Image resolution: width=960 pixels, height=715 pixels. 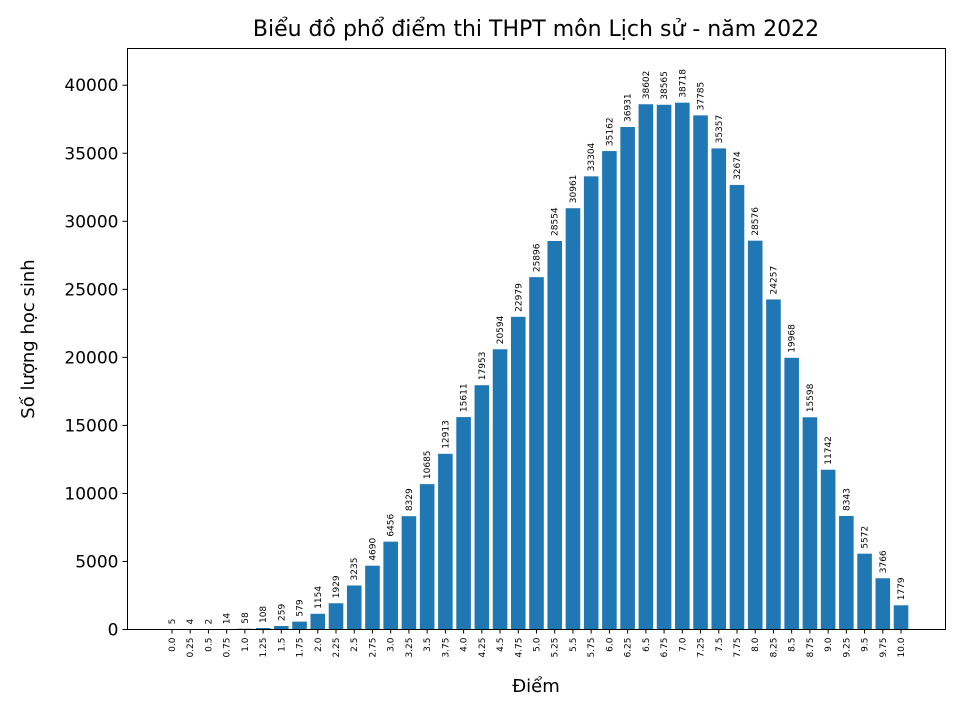 I want to click on x-tick-label: 4.75, so click(x=519, y=648).